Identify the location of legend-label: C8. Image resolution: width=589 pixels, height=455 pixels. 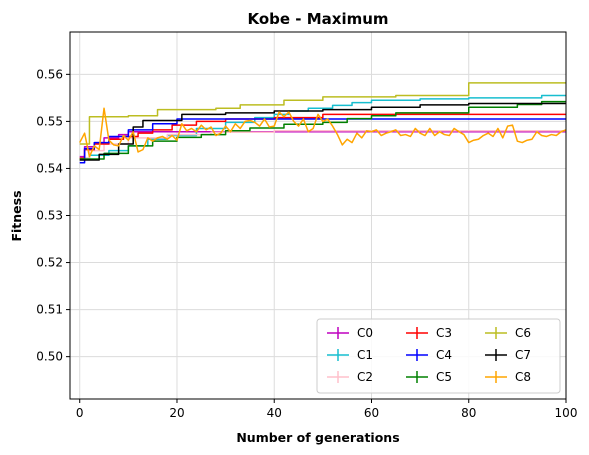
(523, 377).